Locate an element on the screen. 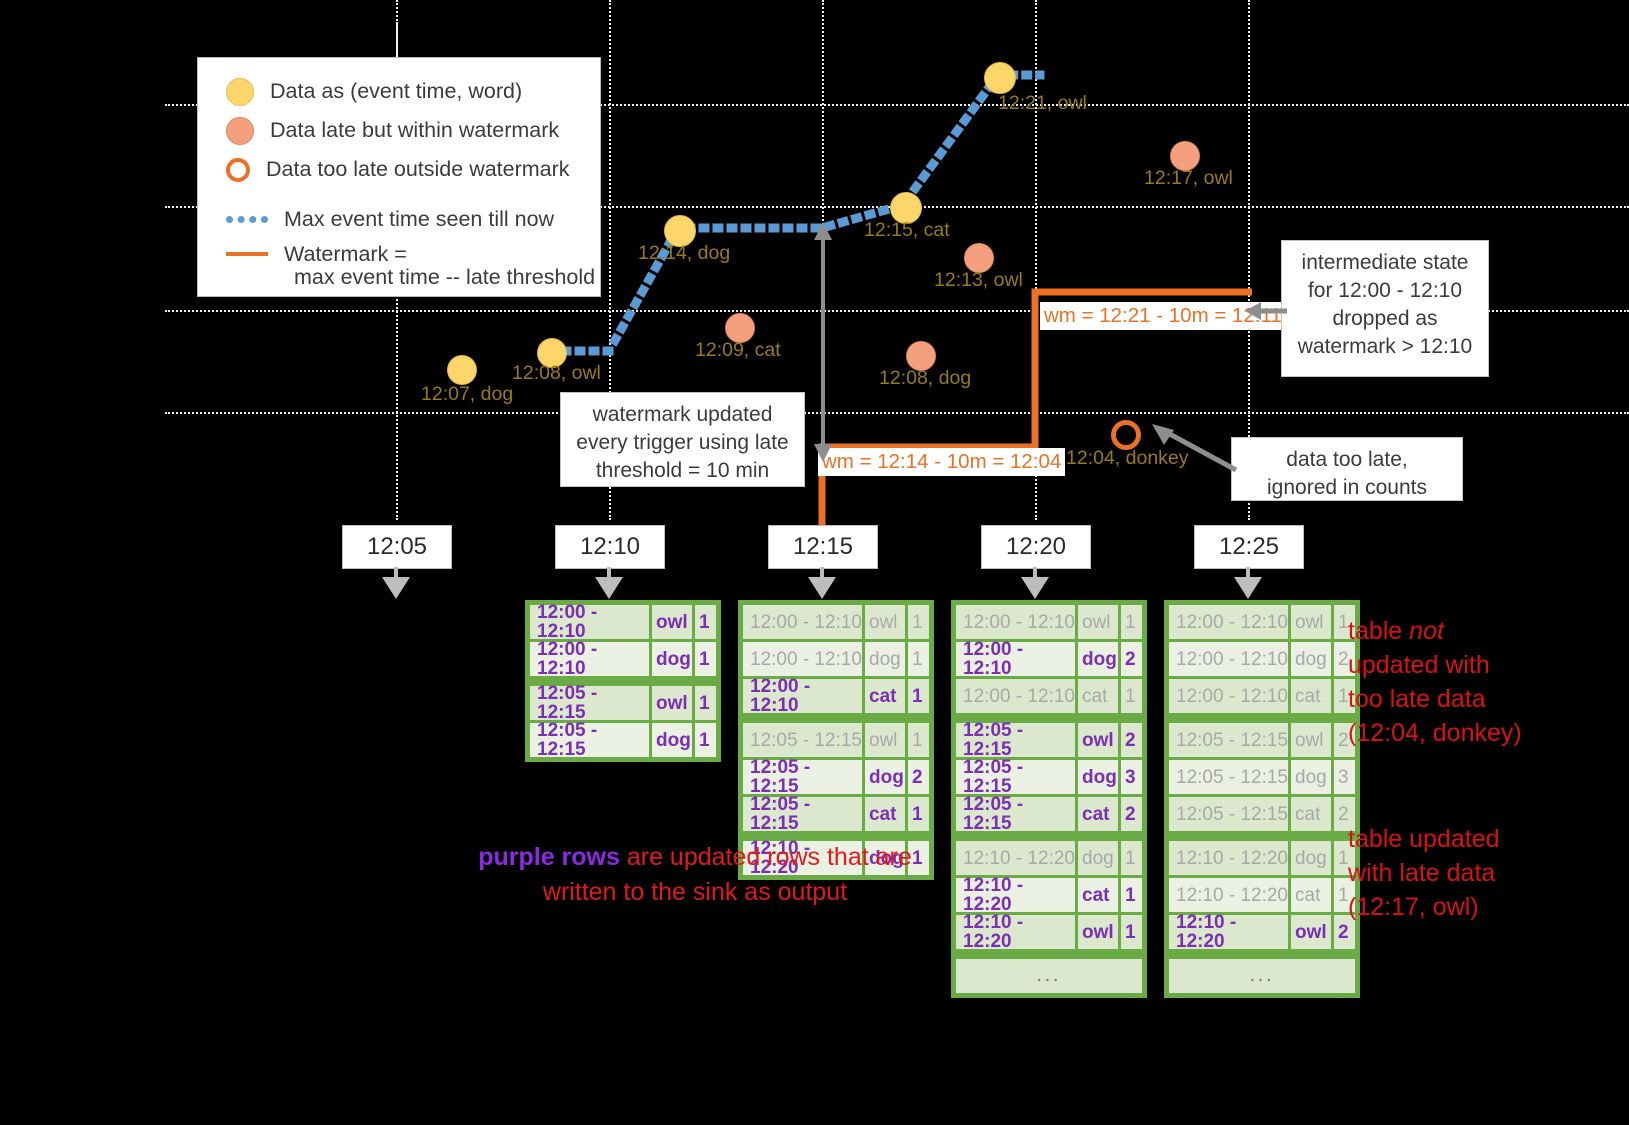 Image resolution: width=1629 pixels, height=1125 pixels. data-point-label: 12:21, owl is located at coordinates (1042, 103).